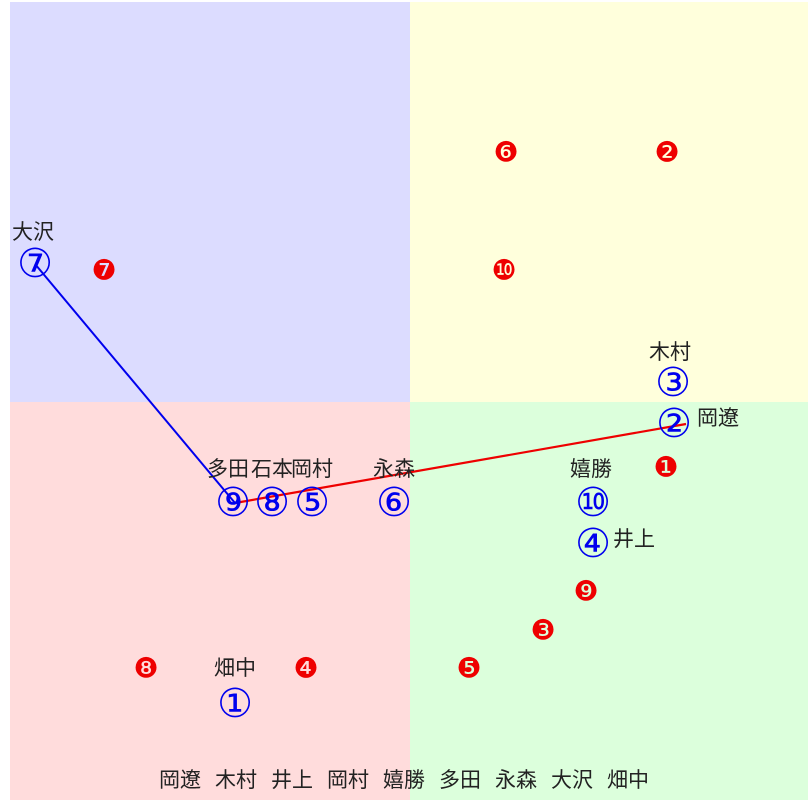 The height and width of the screenshot is (801, 808). Describe the element at coordinates (235, 704) in the screenshot. I see `blue-marker-1: ①` at that location.